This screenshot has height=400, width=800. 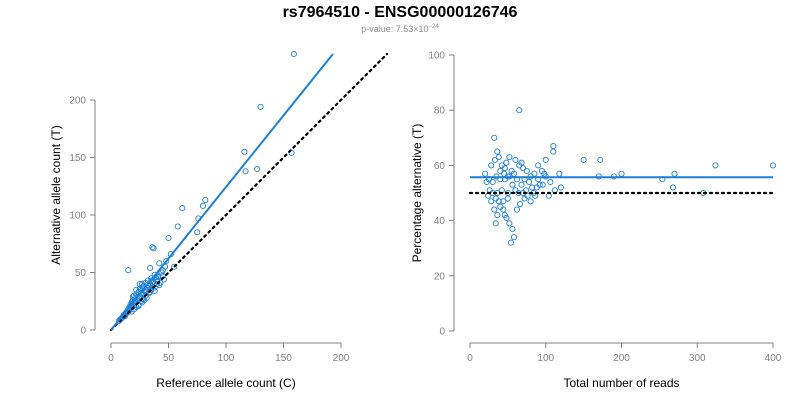 What do you see at coordinates (111, 358) in the screenshot?
I see `x-tick-label: 0` at bounding box center [111, 358].